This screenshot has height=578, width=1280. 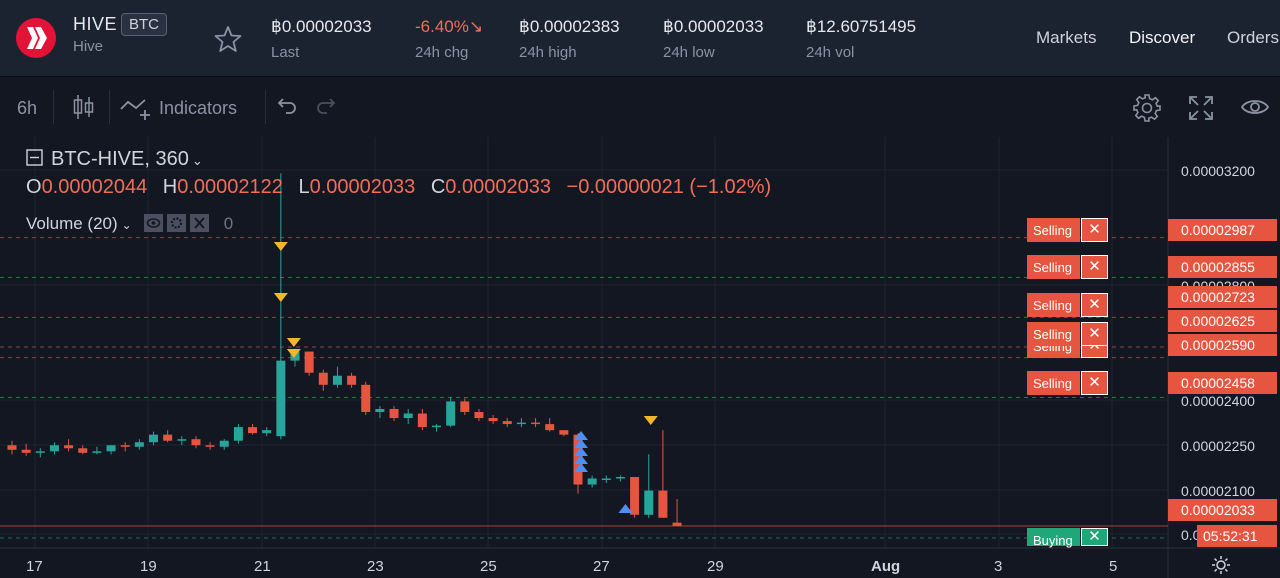 What do you see at coordinates (228, 223) in the screenshot?
I see `volume-value: 0` at bounding box center [228, 223].